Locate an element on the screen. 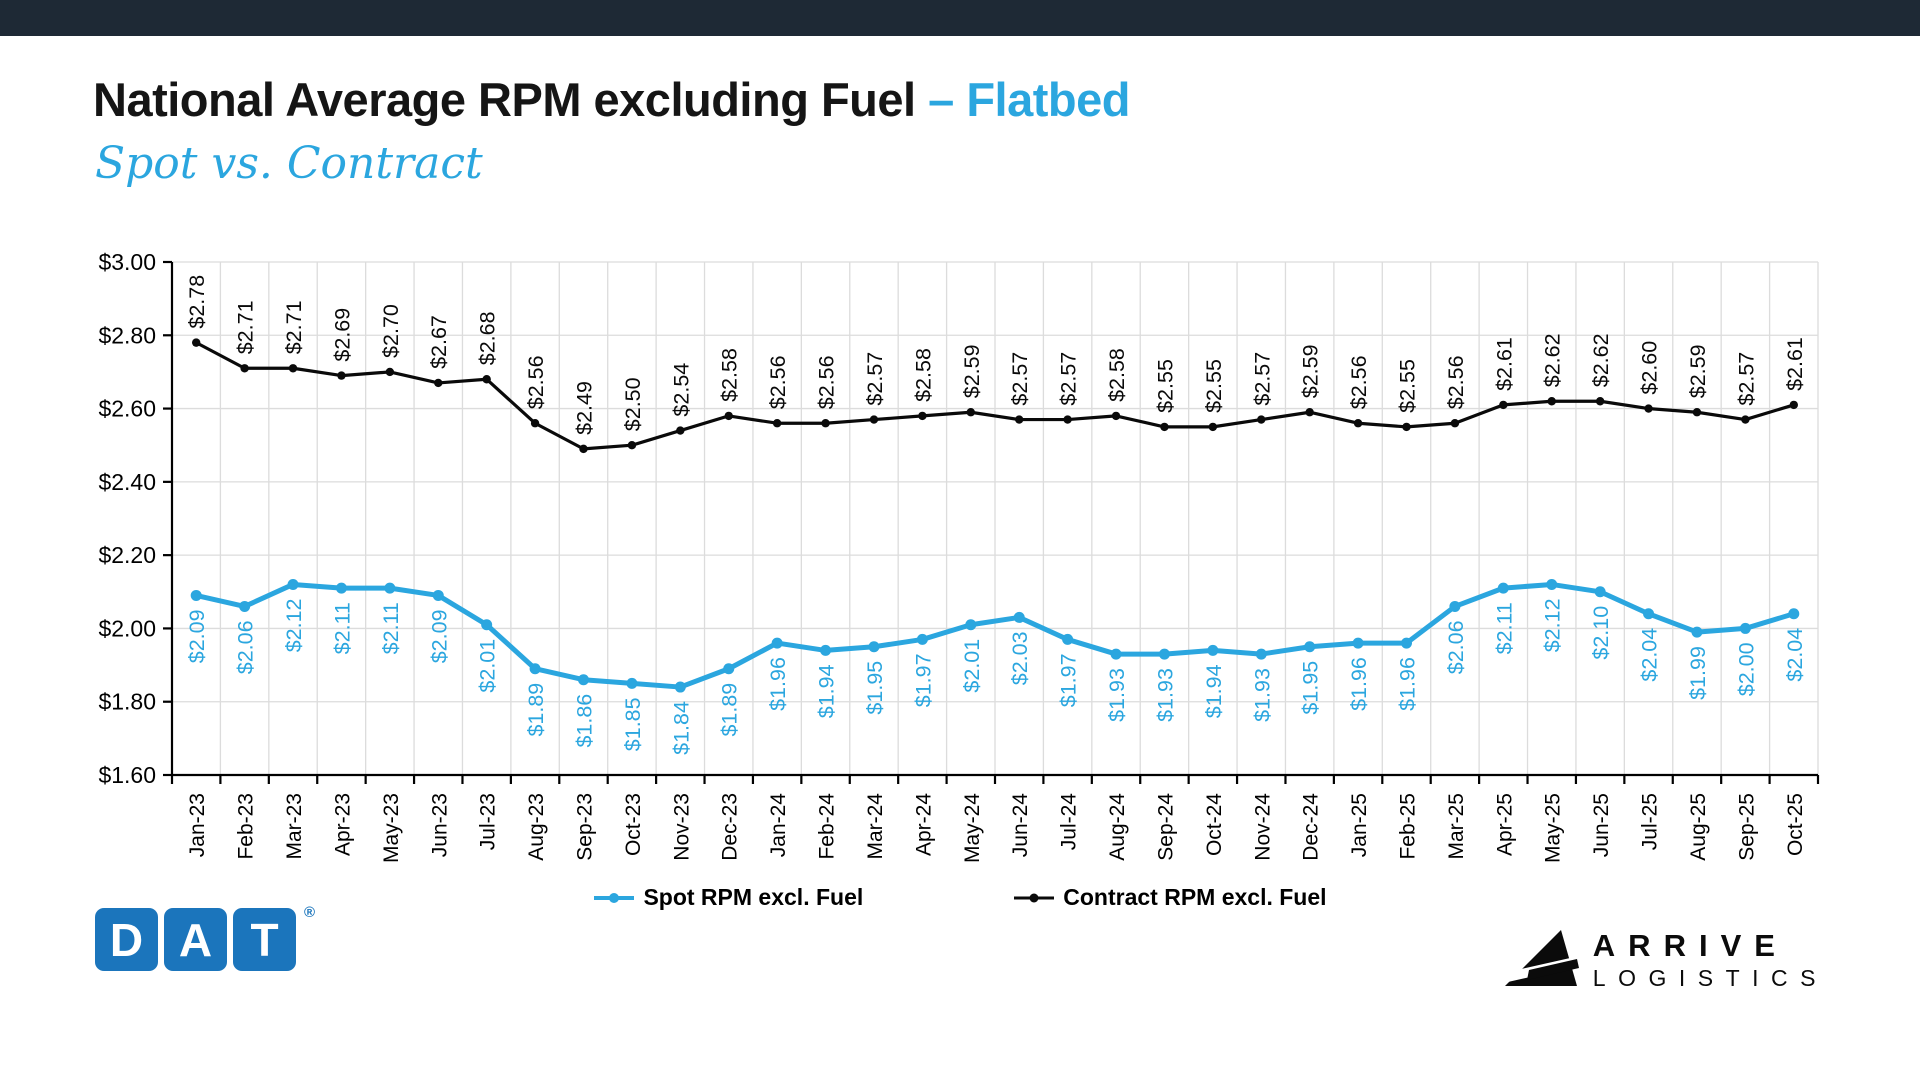 This screenshot has height=1080, width=1920. contract-data-label: $2.50 is located at coordinates (633, 404).